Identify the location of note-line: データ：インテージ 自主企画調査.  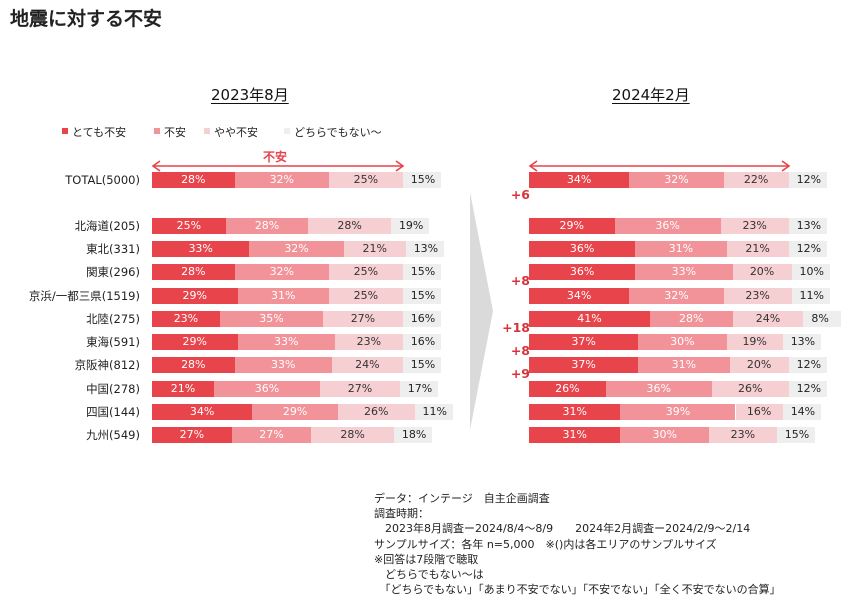
(462, 498).